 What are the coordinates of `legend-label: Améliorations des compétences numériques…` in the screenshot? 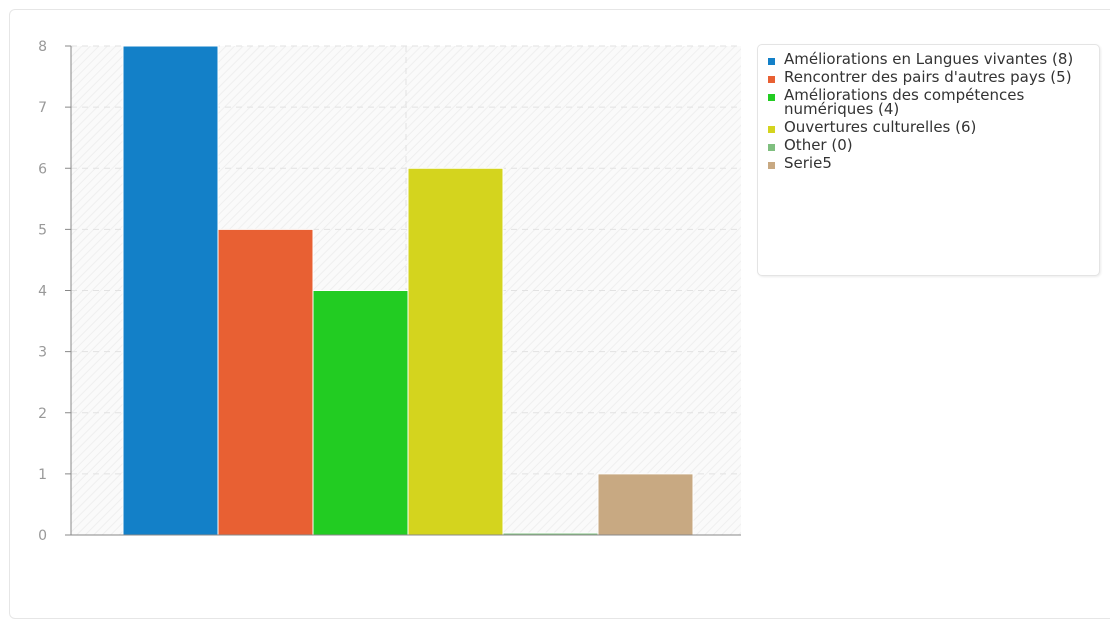 It's located at (904, 102).